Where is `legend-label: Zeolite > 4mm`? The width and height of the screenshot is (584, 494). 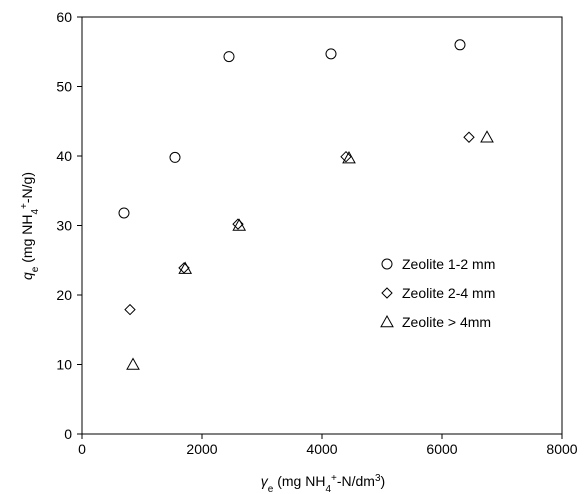 legend-label: Zeolite > 4mm is located at coordinates (446, 322).